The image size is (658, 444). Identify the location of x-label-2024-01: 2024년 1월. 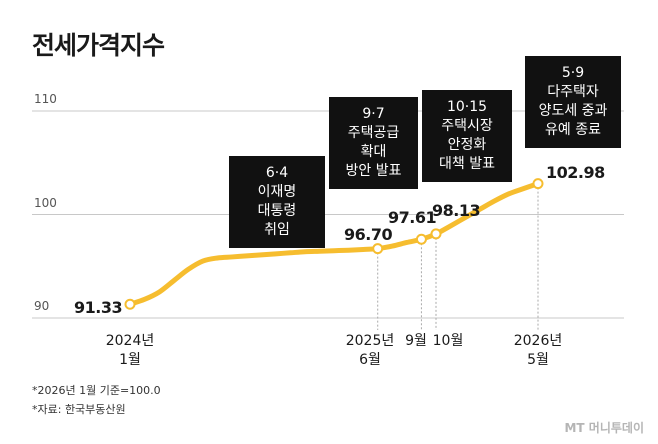
(130, 351).